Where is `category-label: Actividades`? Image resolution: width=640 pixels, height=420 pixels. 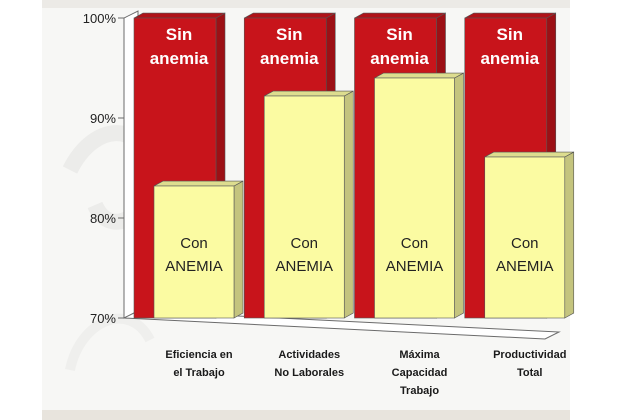 category-label: Actividades is located at coordinates (309, 355).